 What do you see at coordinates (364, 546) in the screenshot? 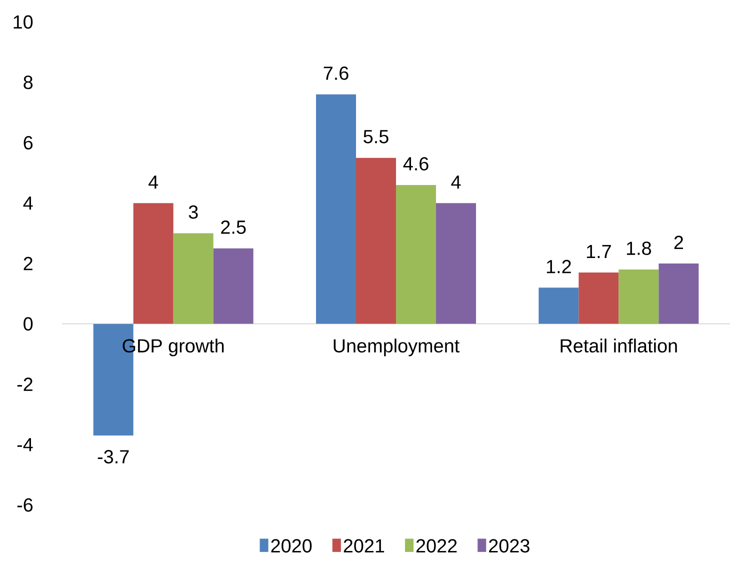
I see `legend-label: 2021` at bounding box center [364, 546].